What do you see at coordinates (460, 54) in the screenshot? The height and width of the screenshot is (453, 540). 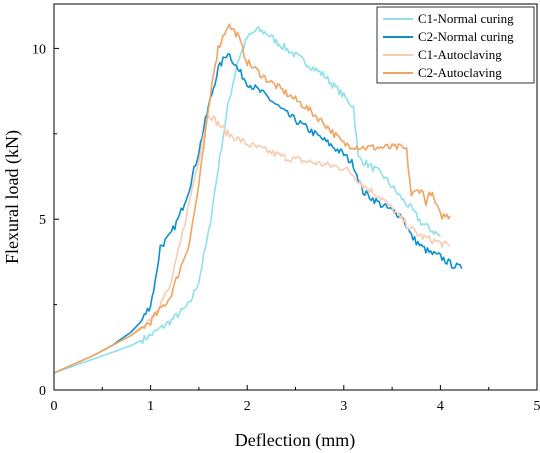 I see `legend-label-3: C1-Autoclaving` at bounding box center [460, 54].